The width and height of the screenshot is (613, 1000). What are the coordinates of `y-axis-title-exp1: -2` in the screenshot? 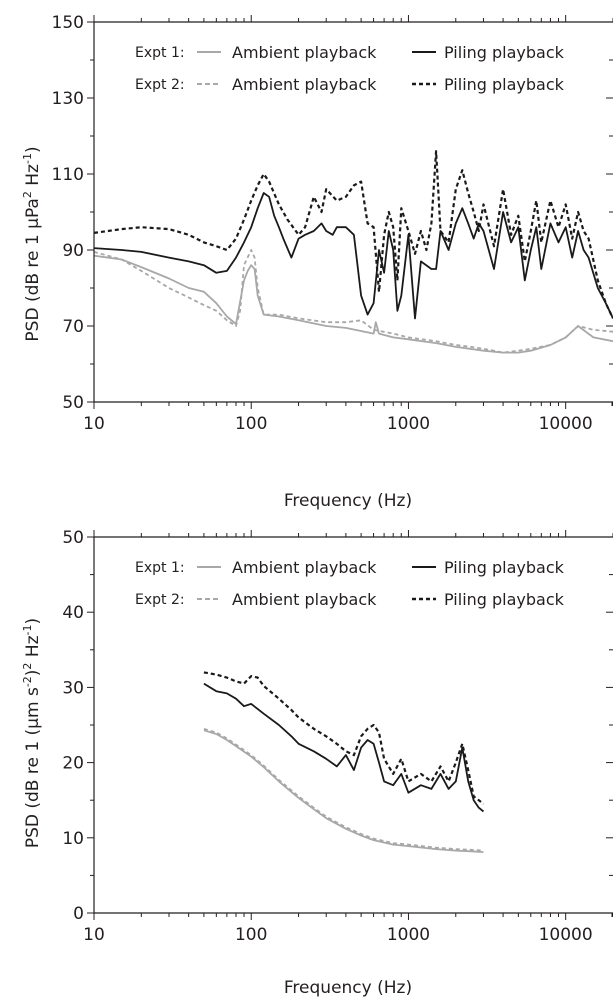 It's located at (27, 681).